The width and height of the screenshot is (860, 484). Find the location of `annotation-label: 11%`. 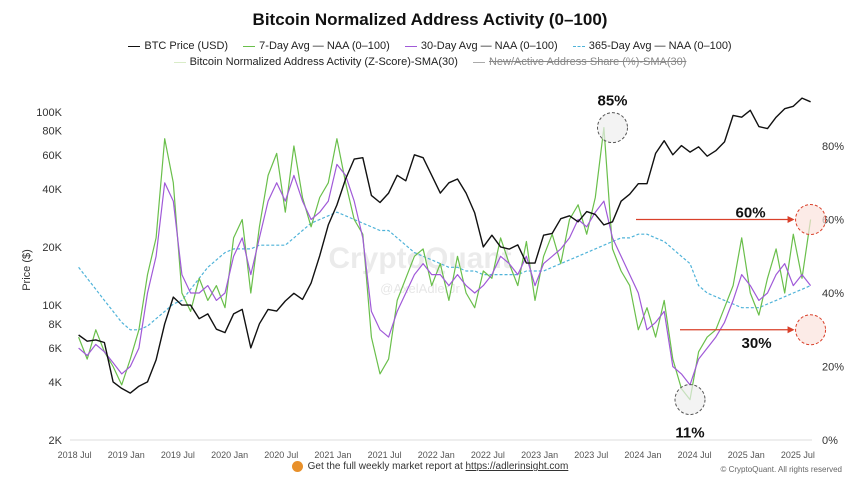

annotation-label: 11% is located at coordinates (689, 433).